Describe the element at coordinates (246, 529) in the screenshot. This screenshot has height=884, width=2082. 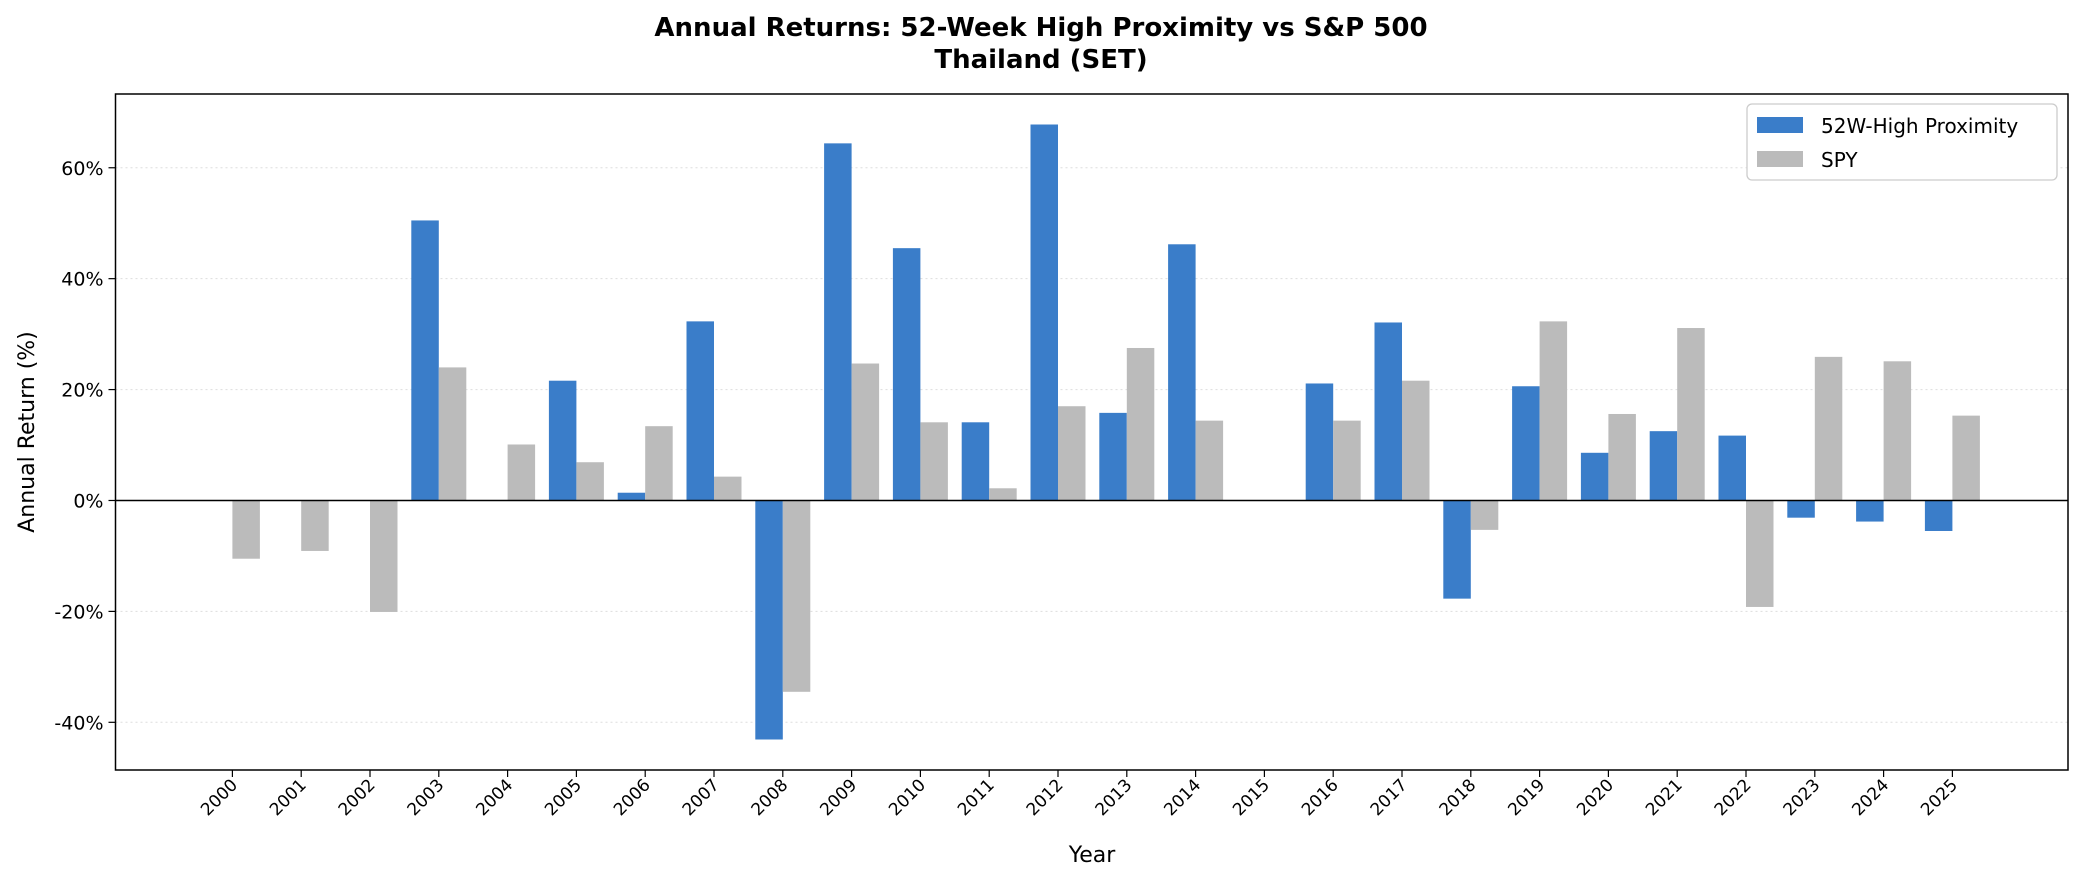
I see `bar-spy-2000` at that location.